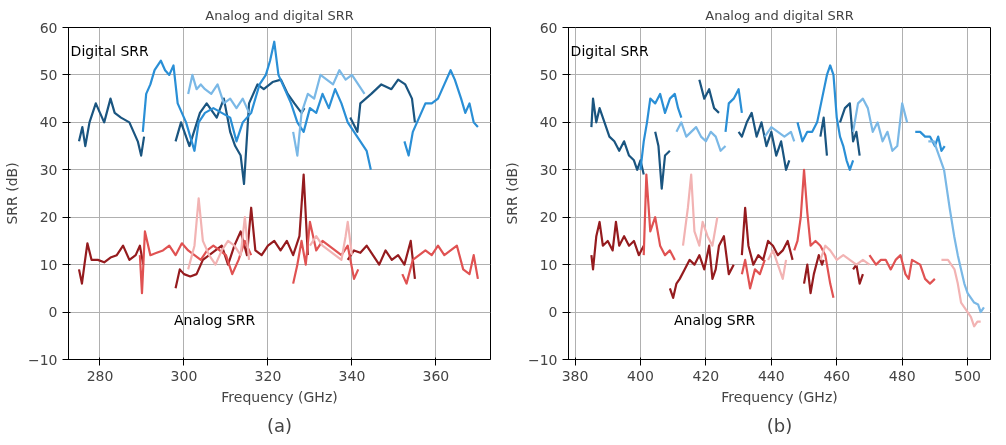 Image resolution: width=1006 pixels, height=445 pixels. I want to click on text: (b), so click(779, 425).